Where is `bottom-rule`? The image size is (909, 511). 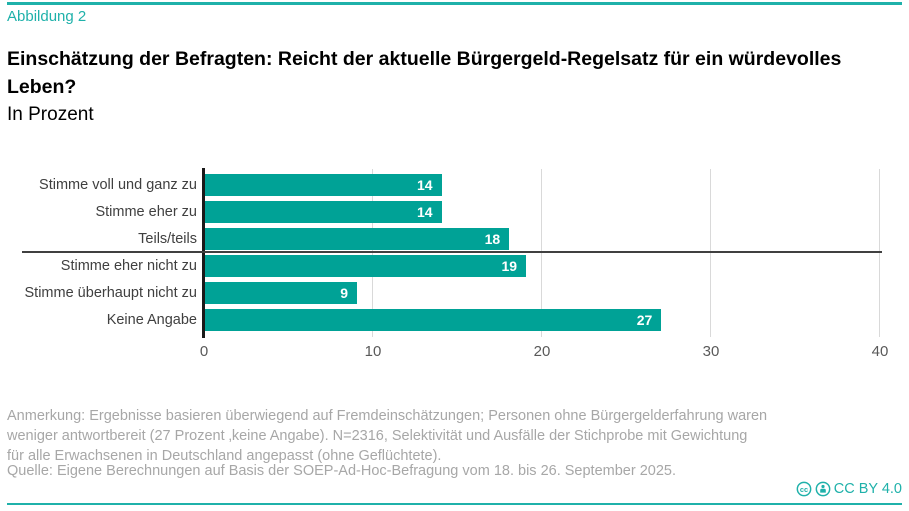 bottom-rule is located at coordinates (454, 504).